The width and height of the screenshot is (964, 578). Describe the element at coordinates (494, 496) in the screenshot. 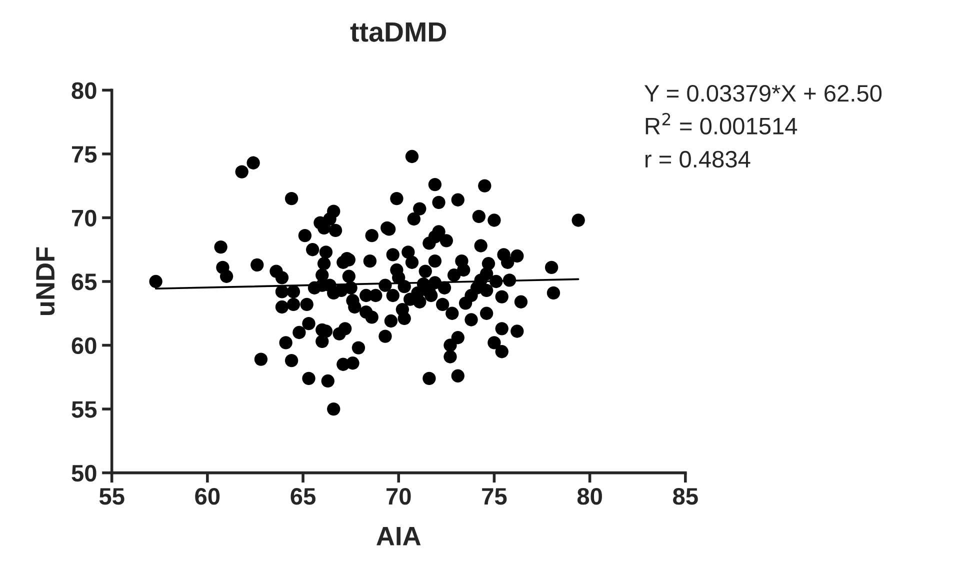

I see `x-tick-label: 75` at that location.